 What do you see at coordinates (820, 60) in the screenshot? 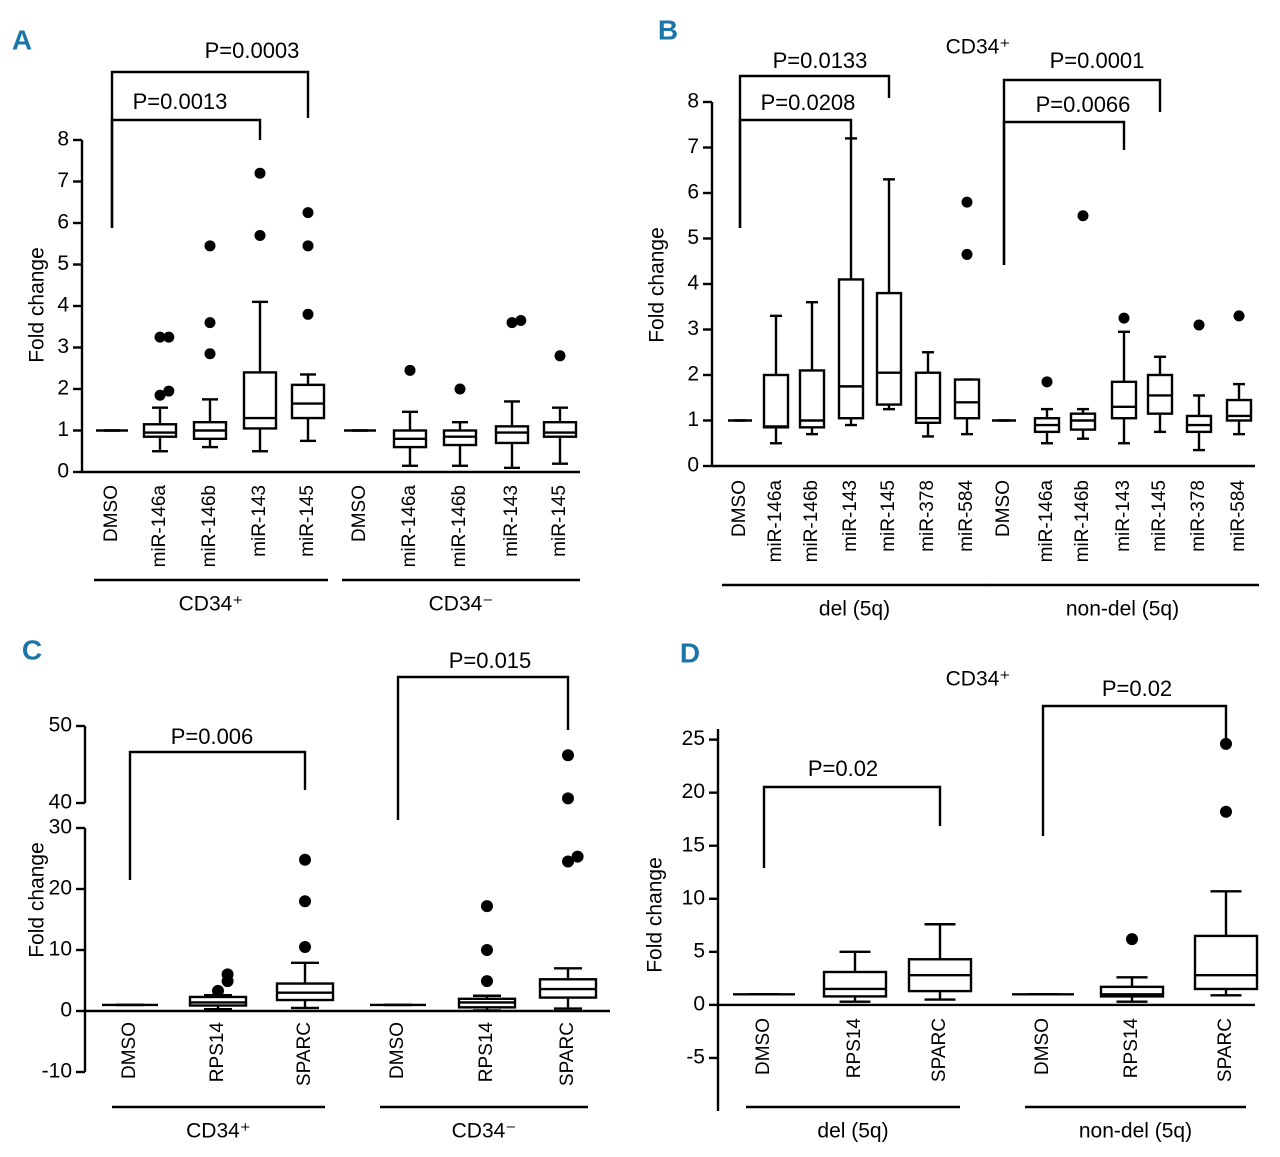
I see `p-value: P=0.0133` at bounding box center [820, 60].